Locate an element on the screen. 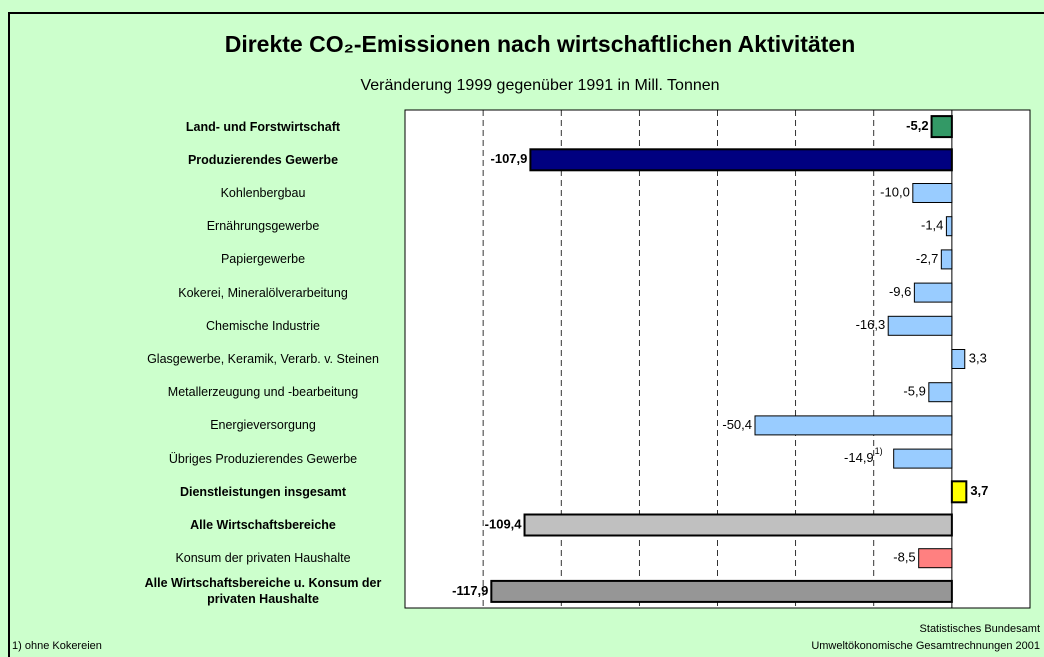 The height and width of the screenshot is (657, 1044). category-label: Konsum der privaten Haushalte is located at coordinates (263, 558).